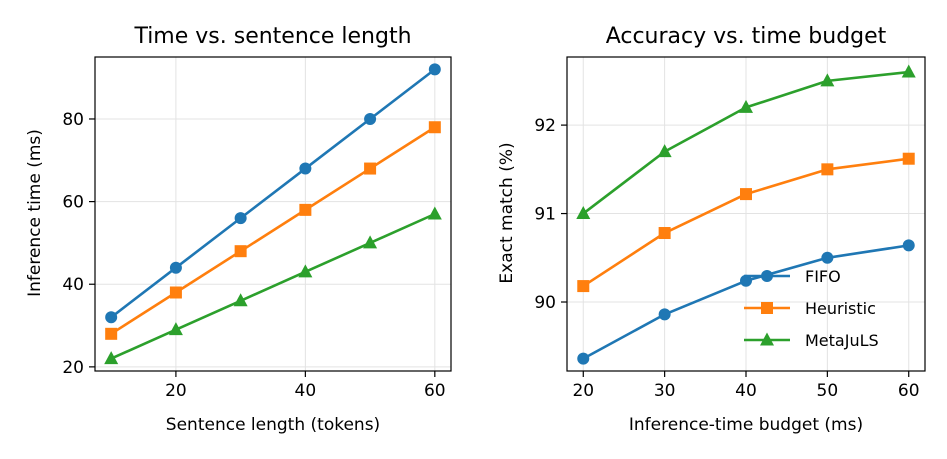  What do you see at coordinates (545, 303) in the screenshot?
I see `y-tick-label: 90` at bounding box center [545, 303].